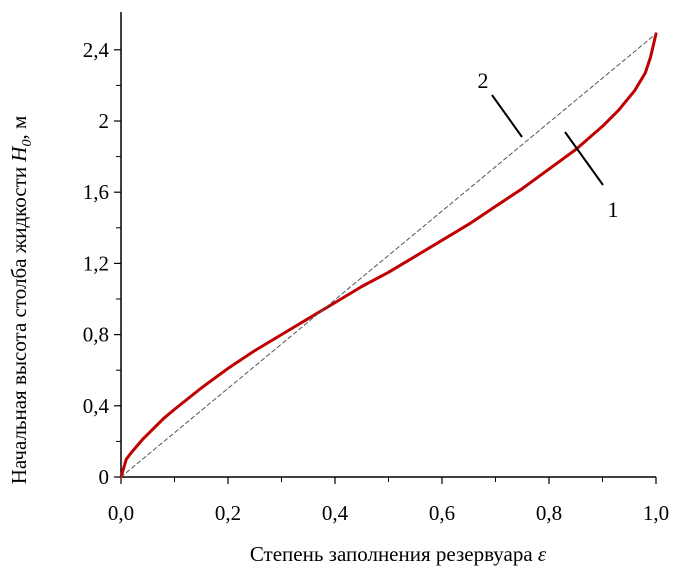  I want to click on series-1-leader, so click(584, 158).